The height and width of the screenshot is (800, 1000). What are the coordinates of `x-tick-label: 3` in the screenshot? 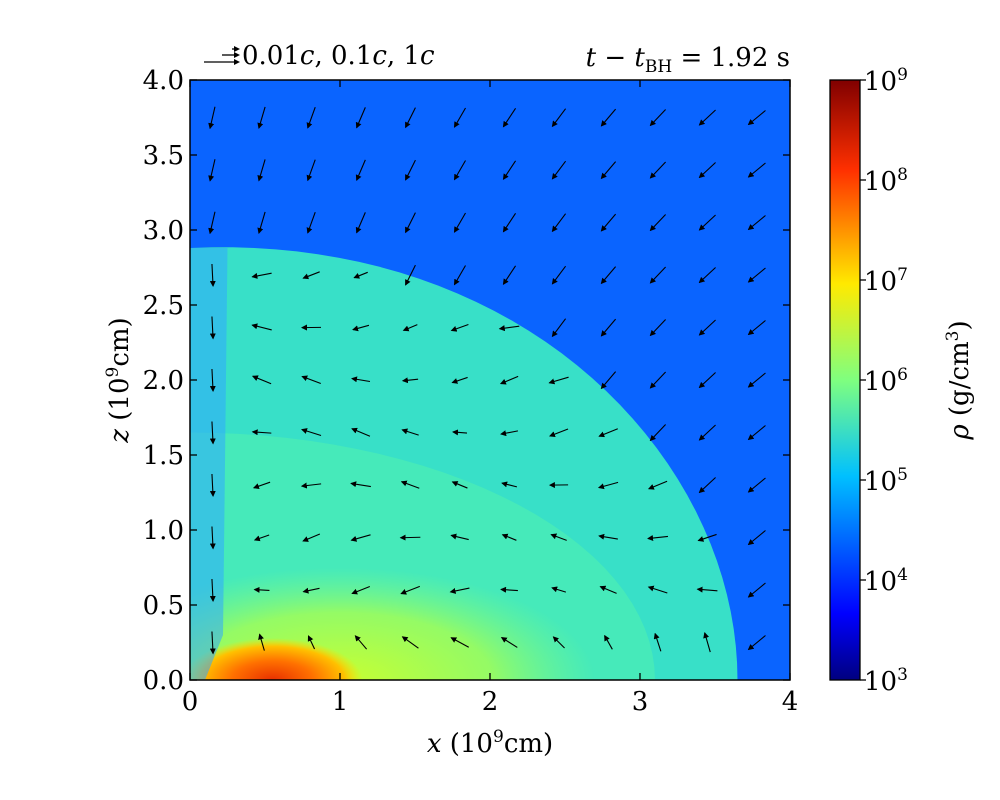 It's located at (640, 702).